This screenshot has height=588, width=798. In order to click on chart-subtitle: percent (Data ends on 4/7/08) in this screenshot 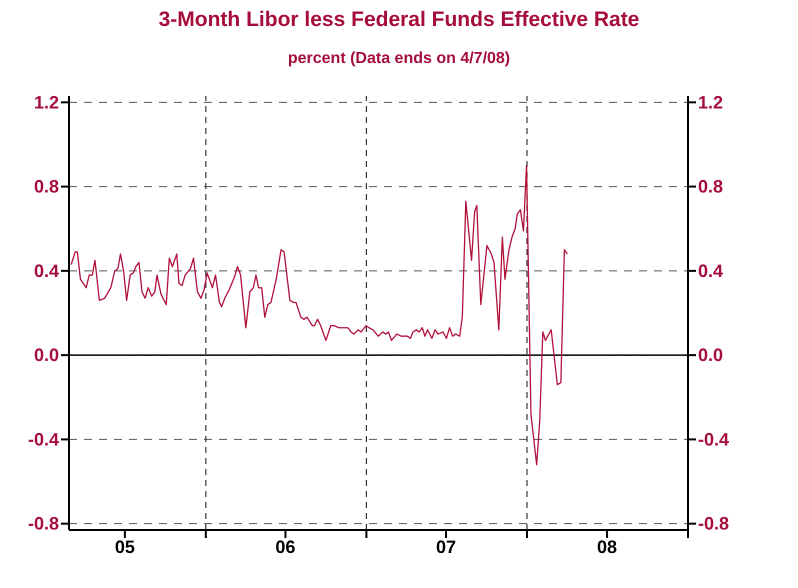, I will do `click(399, 59)`.